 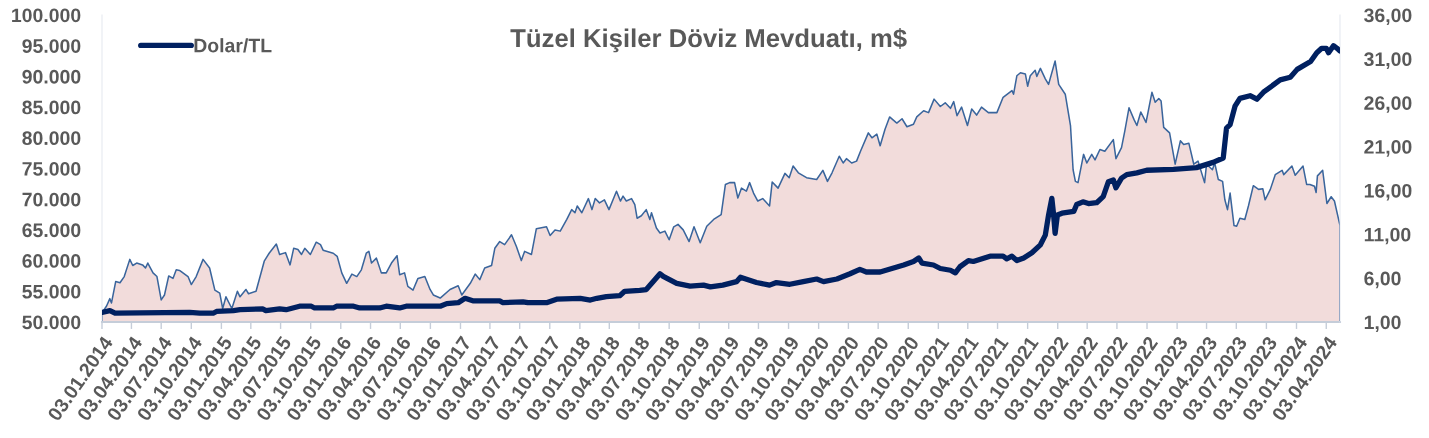 I want to click on y-tick-label: 80.000, so click(x=51, y=138).